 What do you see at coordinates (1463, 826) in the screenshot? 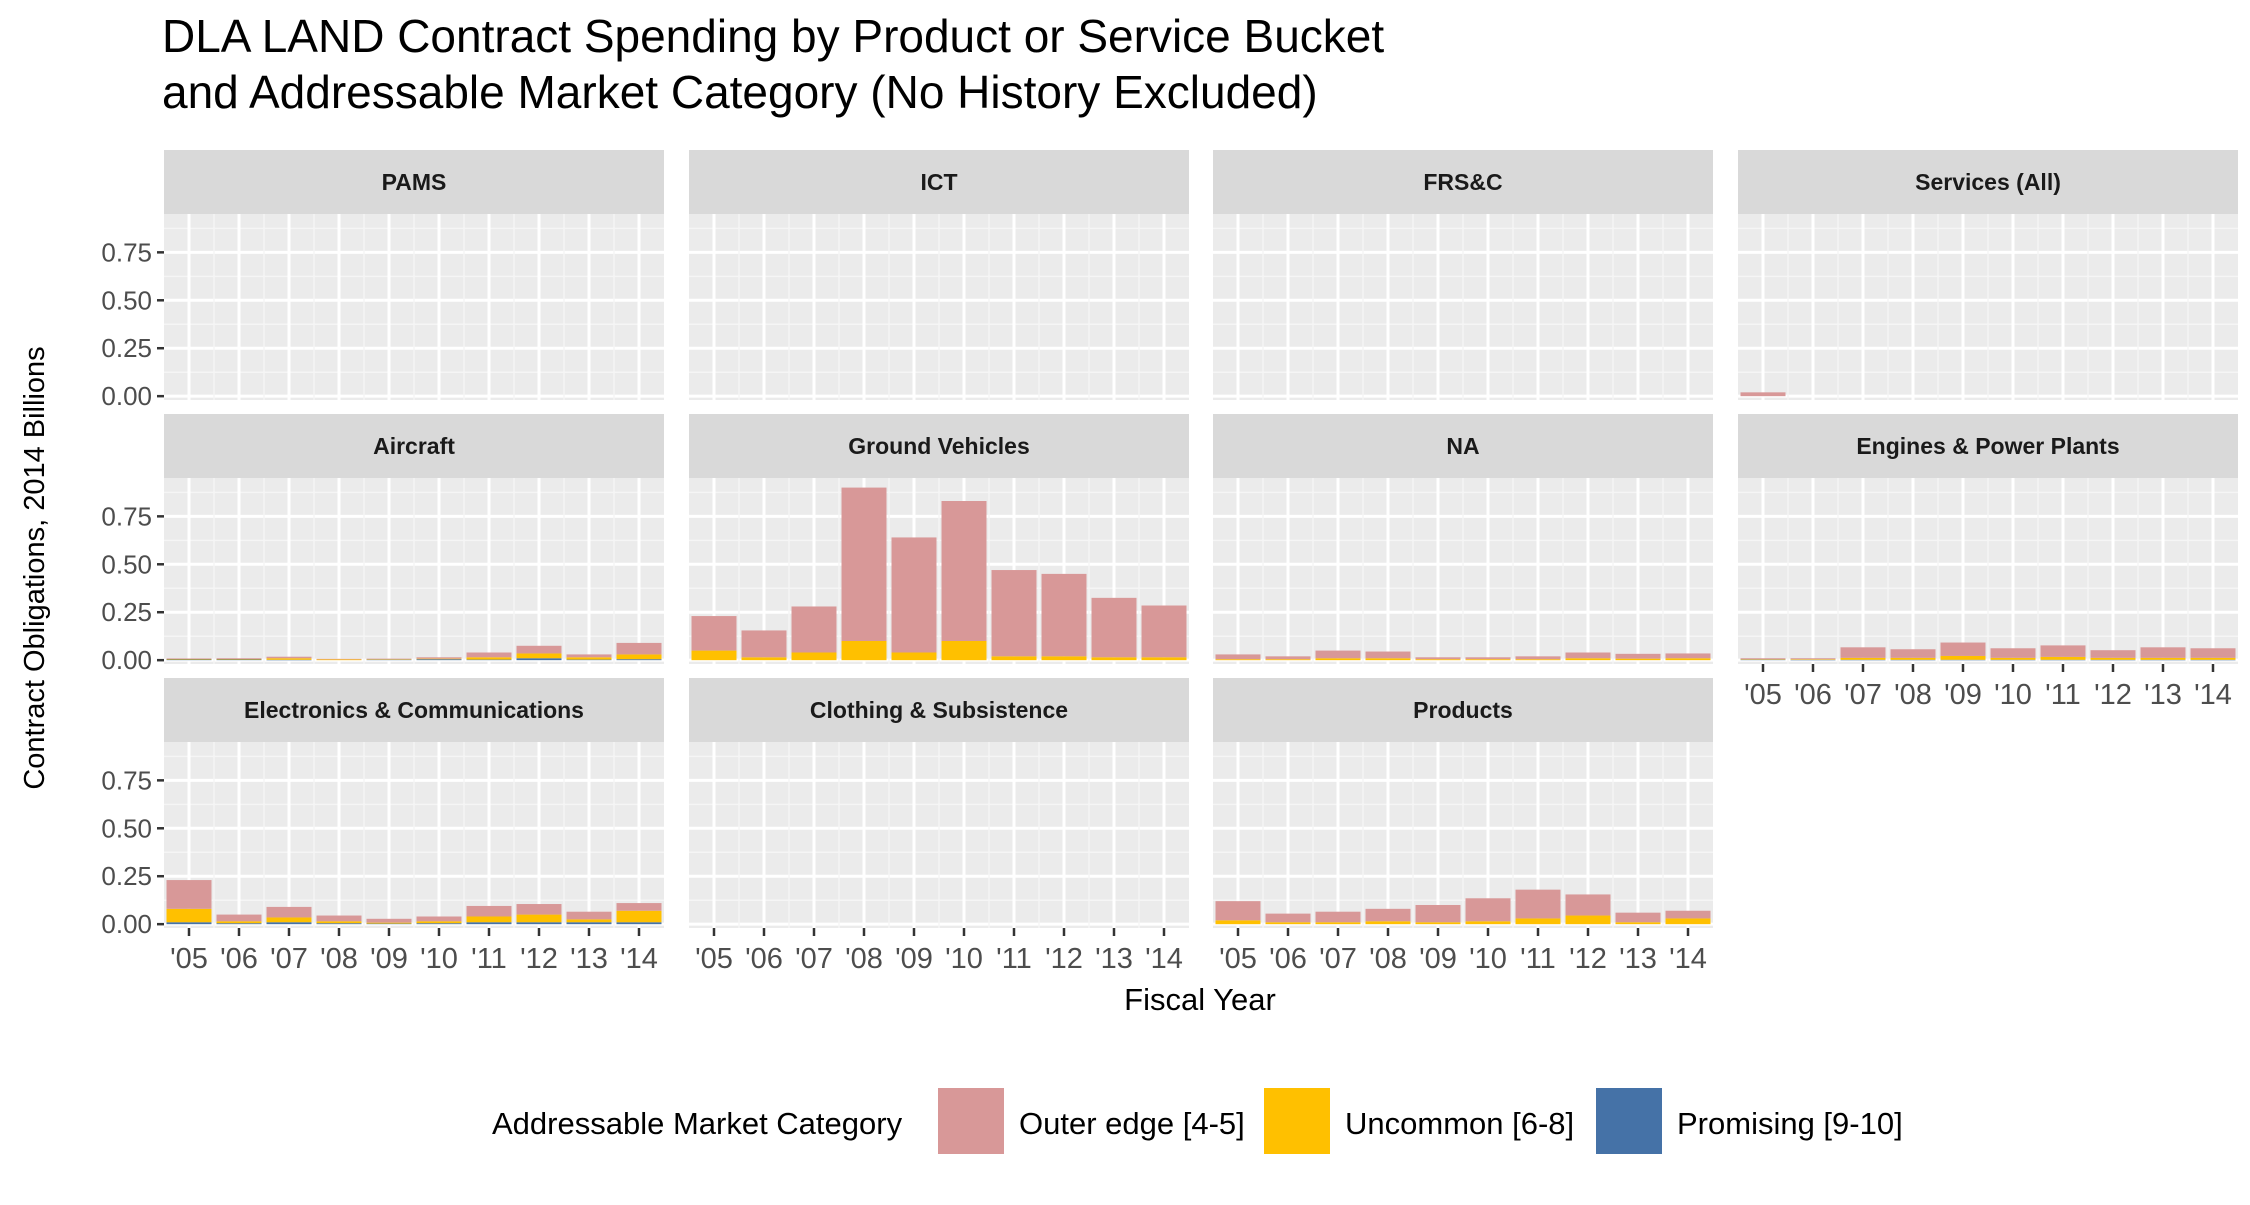
I see `facet-panel: Products '05 '06 '07 '08 '09 '10 '11 '12 '13 '14` at bounding box center [1463, 826].